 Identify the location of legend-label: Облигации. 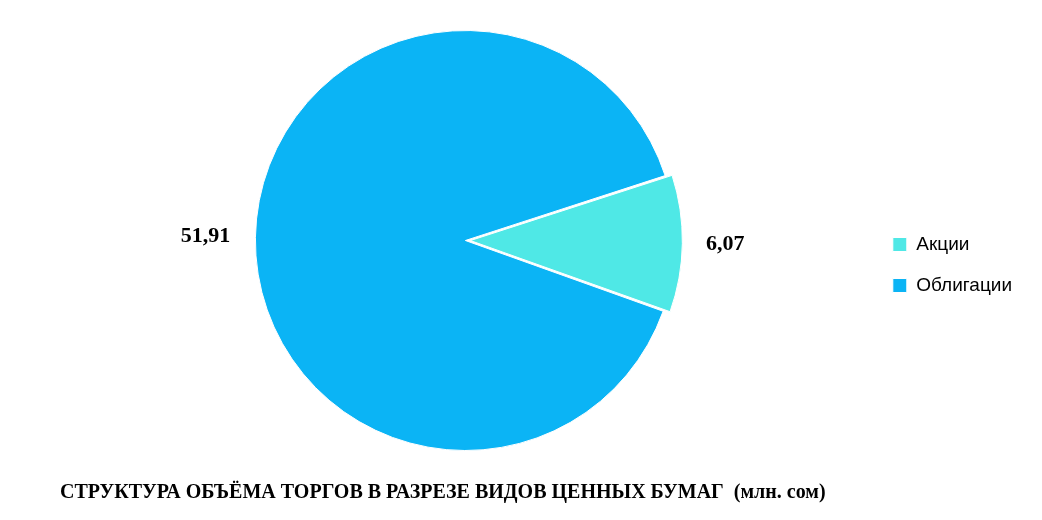
(964, 284).